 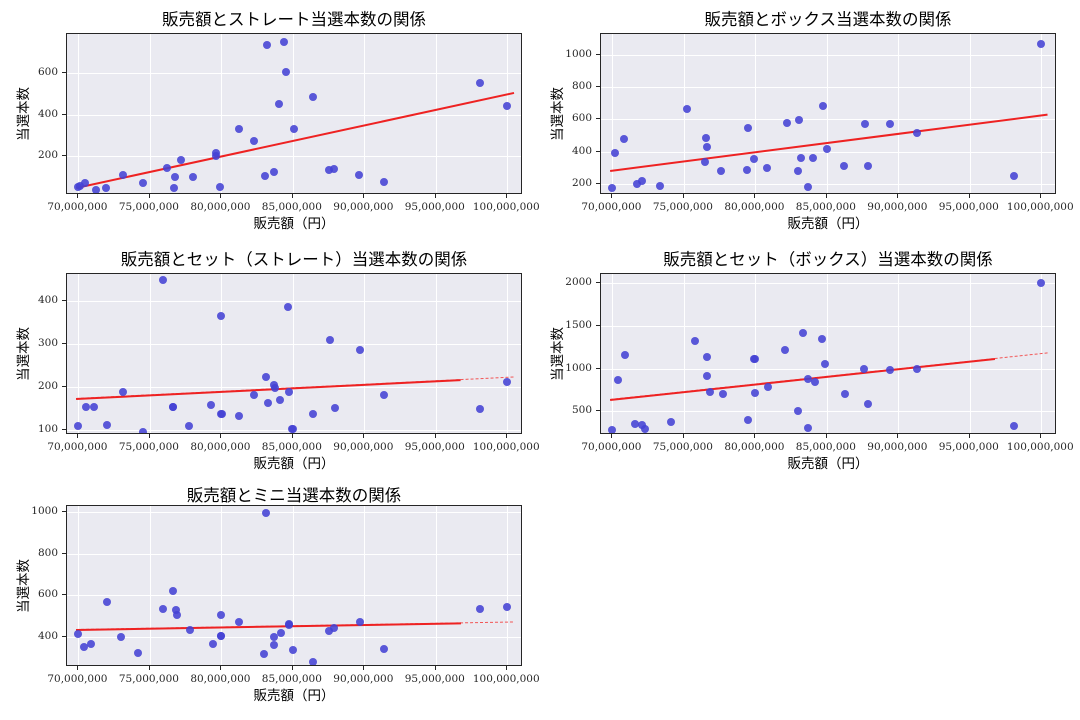 I want to click on x-axis-label-set-straight: 販売額（円）, so click(x=294, y=464).